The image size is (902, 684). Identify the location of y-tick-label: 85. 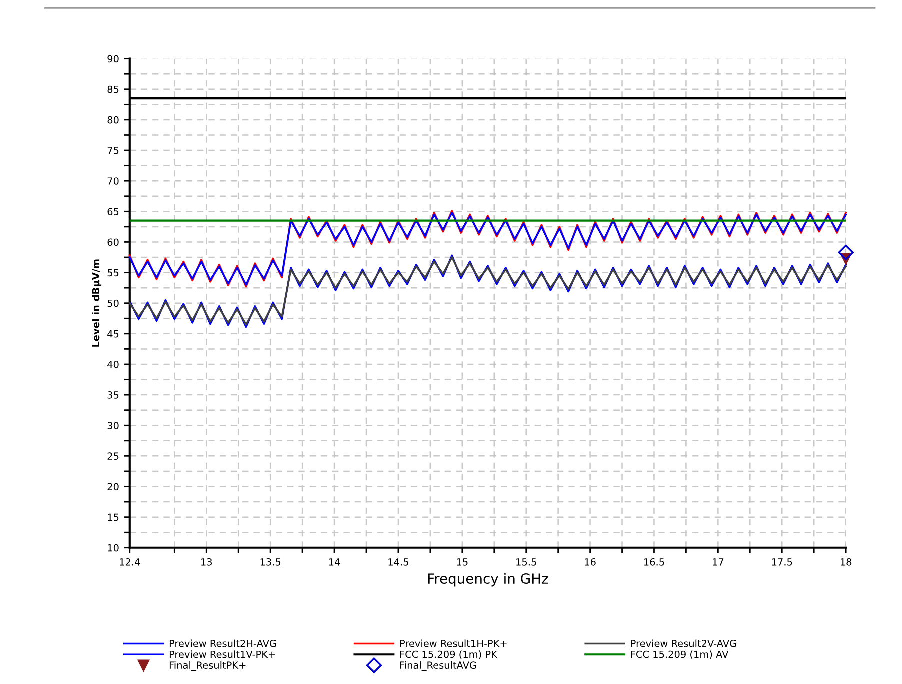
(113, 90).